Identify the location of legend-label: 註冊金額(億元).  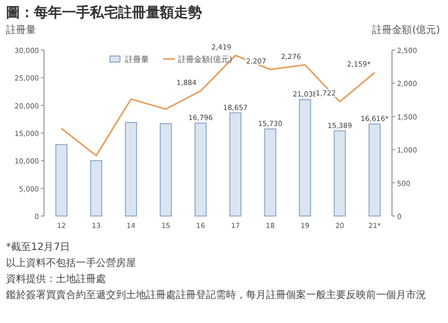
(205, 59).